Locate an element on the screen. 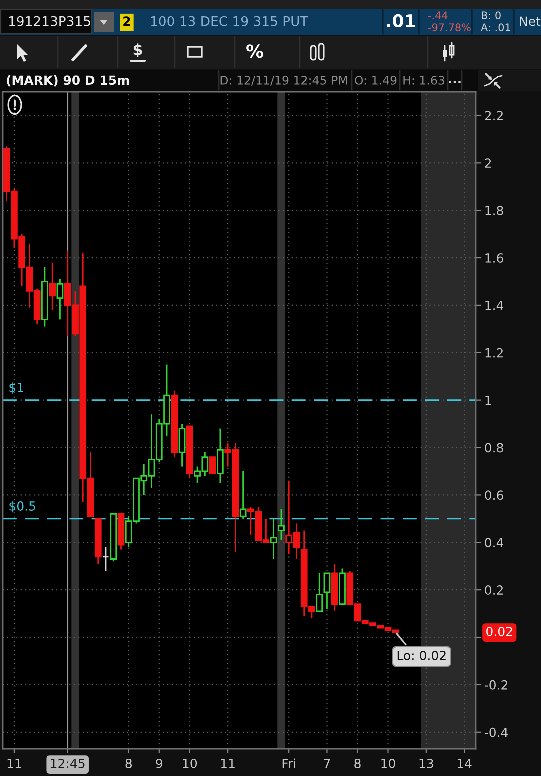  ref-line-label: $0.5 is located at coordinates (23, 507).